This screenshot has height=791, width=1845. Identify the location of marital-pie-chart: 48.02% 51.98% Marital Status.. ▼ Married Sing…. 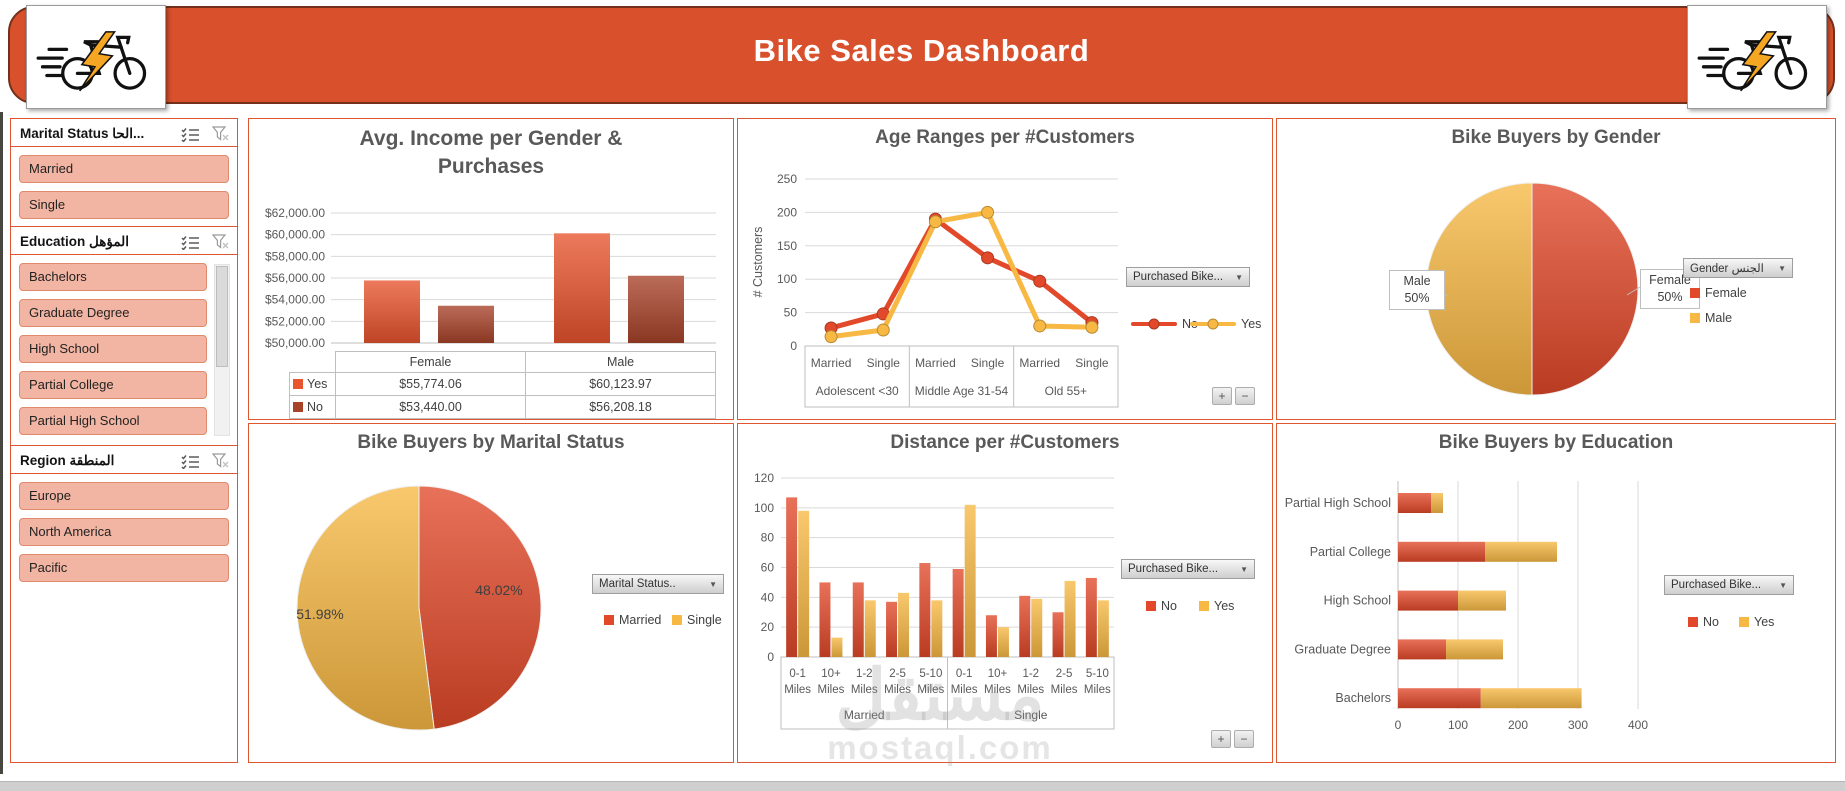
(491, 593).